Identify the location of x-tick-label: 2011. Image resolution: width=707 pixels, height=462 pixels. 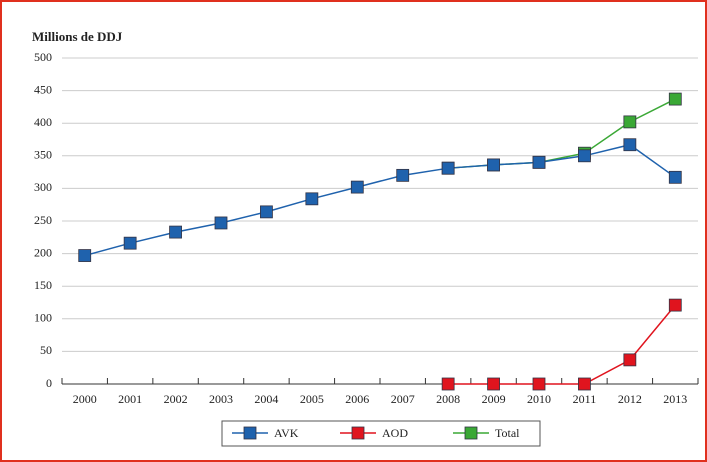
(585, 399).